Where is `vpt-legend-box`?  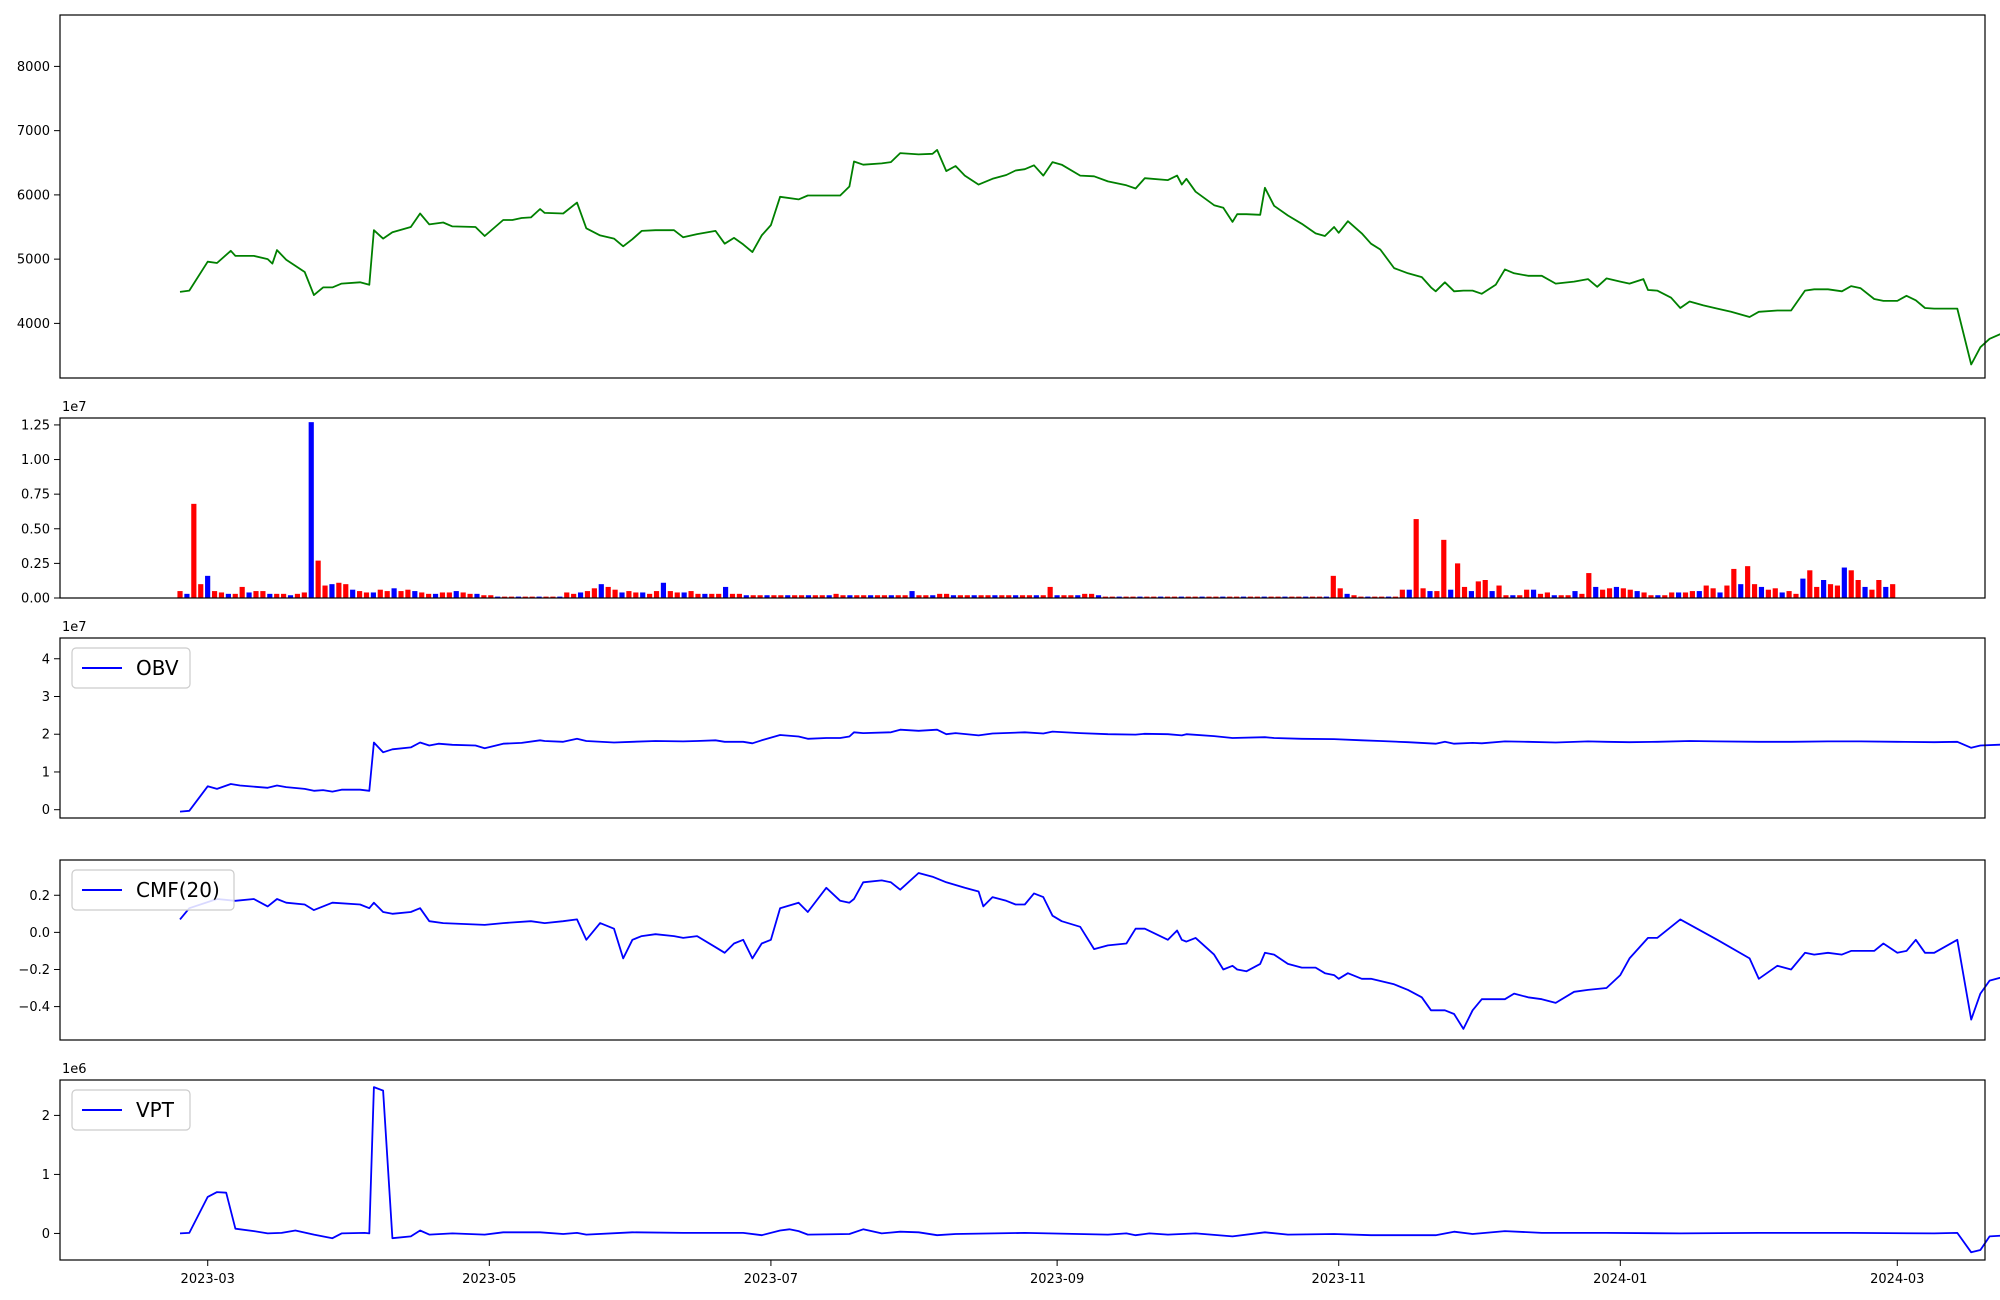 vpt-legend-box is located at coordinates (131, 1110).